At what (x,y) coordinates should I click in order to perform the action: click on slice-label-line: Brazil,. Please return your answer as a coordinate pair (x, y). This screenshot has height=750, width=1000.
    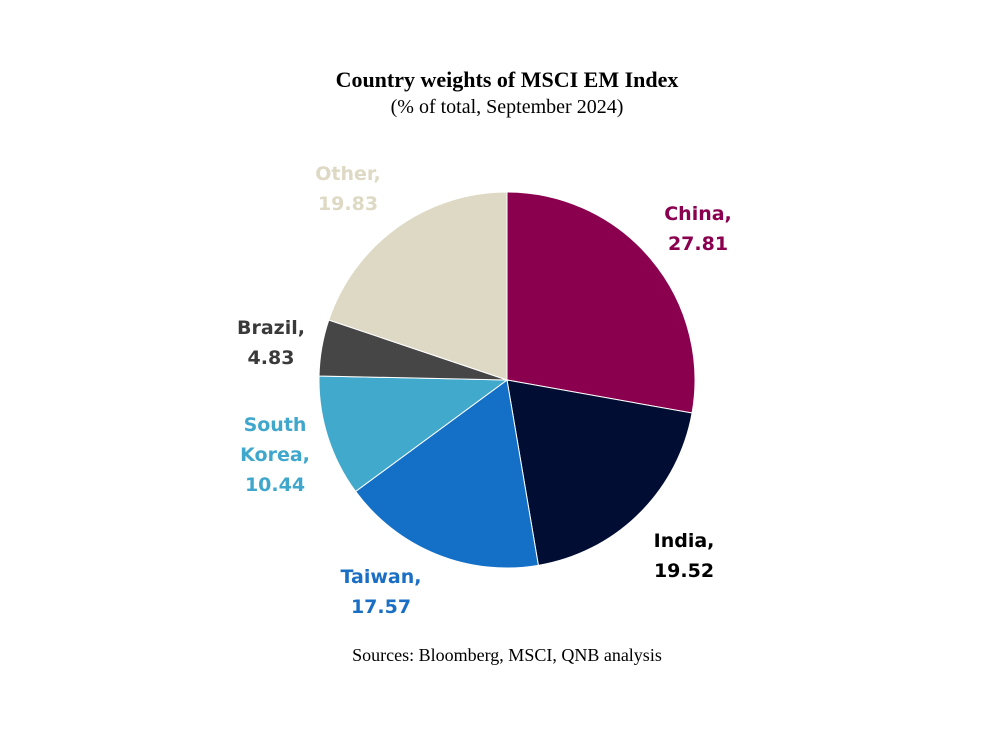
    Looking at the image, I should click on (271, 328).